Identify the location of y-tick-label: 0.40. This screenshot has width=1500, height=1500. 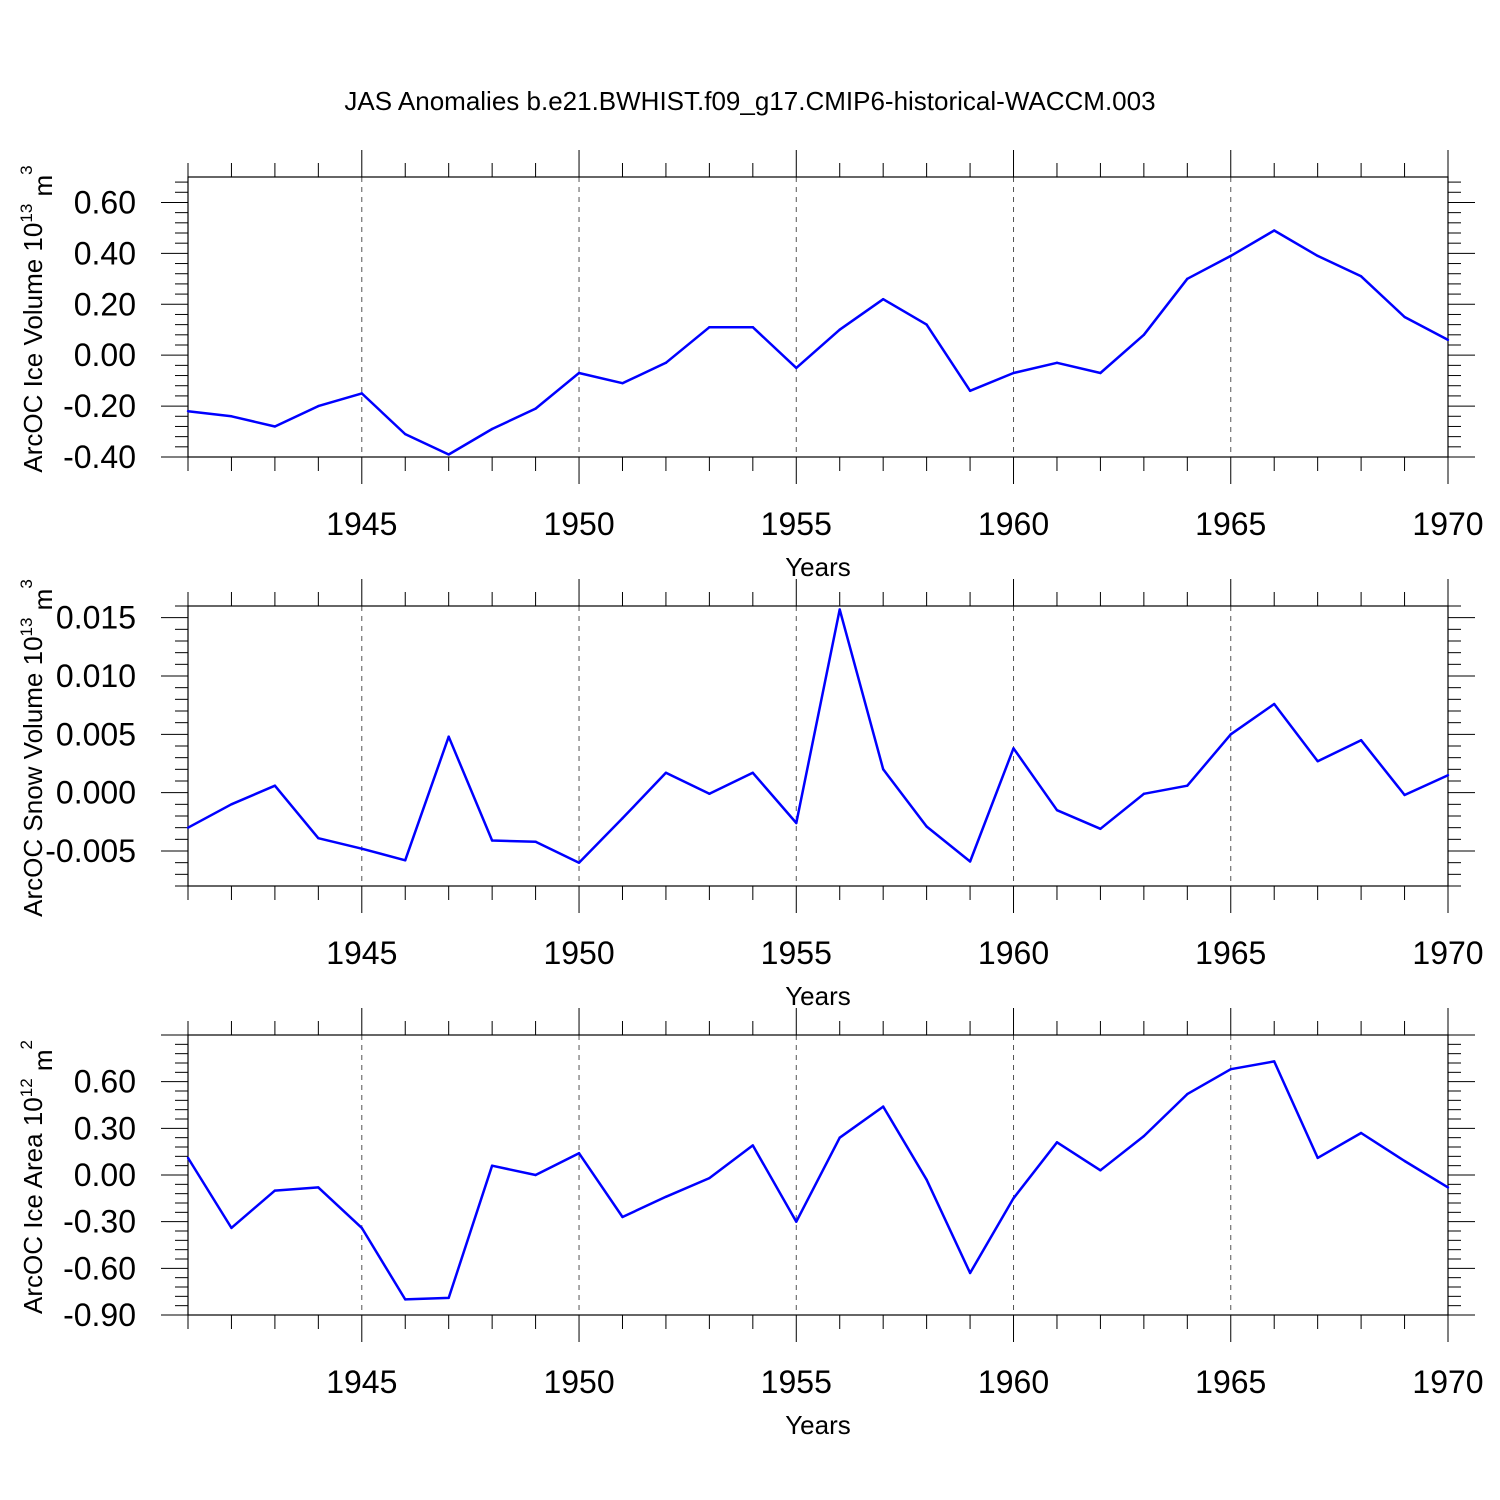
(105, 253).